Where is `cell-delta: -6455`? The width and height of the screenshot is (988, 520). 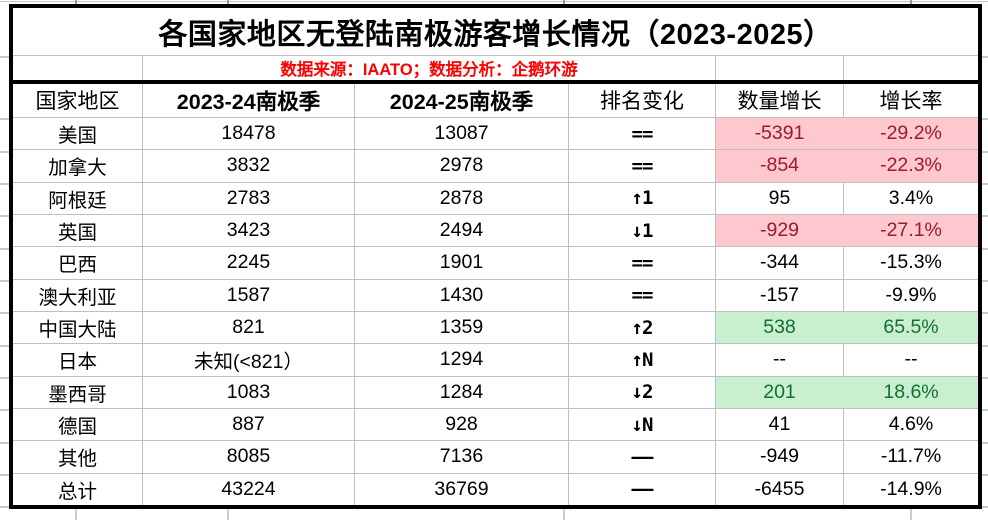
cell-delta: -6455 is located at coordinates (780, 489).